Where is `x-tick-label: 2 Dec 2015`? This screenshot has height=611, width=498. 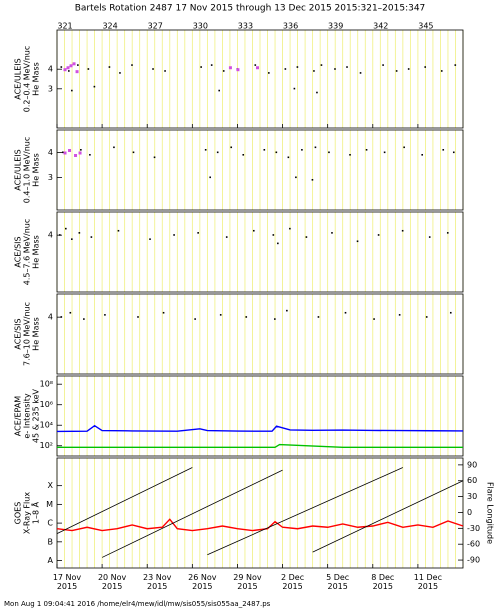 x-tick-label: 2 Dec 2015 is located at coordinates (292, 582).